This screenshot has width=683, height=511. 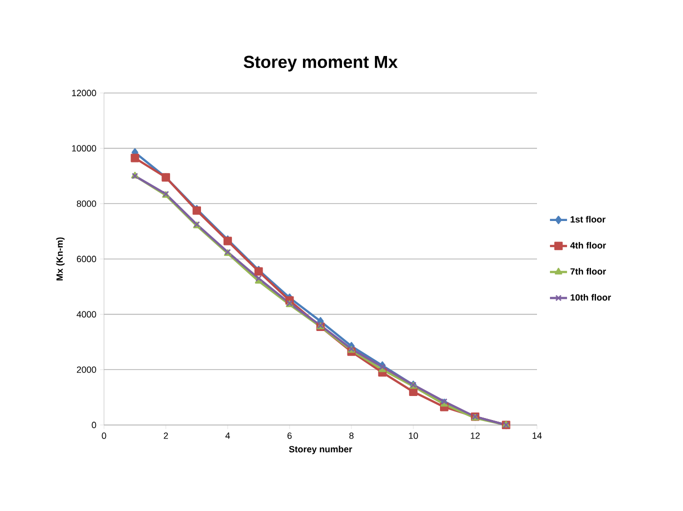 I want to click on x-tick-label: 12, so click(x=475, y=435).